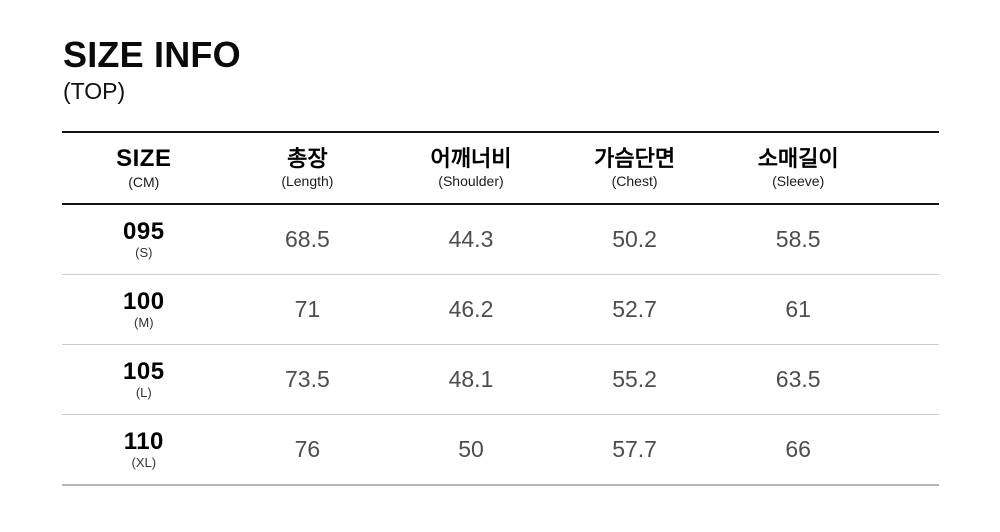 This screenshot has width=1000, height=532. What do you see at coordinates (634, 379) in the screenshot?
I see `value-cell-chest: 55.2` at bounding box center [634, 379].